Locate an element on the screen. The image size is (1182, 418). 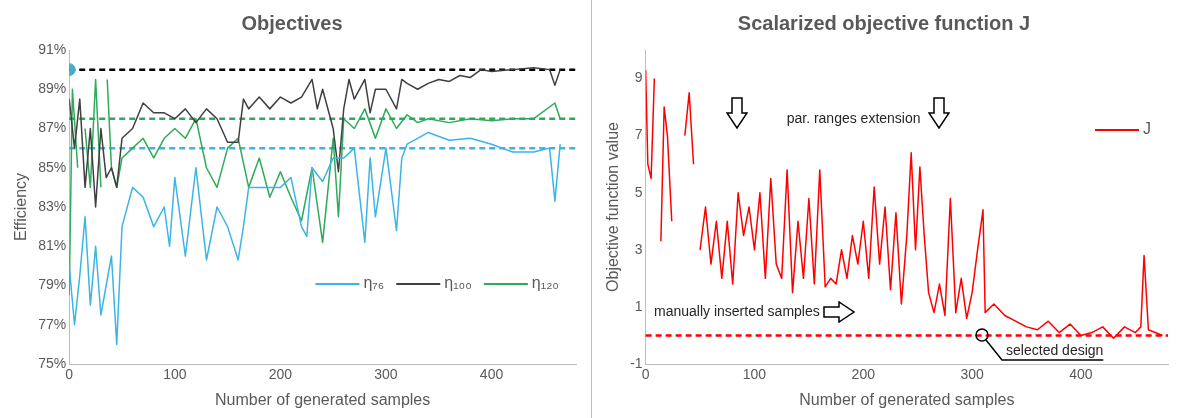
y-tick-label: 3 is located at coordinates (638, 248).